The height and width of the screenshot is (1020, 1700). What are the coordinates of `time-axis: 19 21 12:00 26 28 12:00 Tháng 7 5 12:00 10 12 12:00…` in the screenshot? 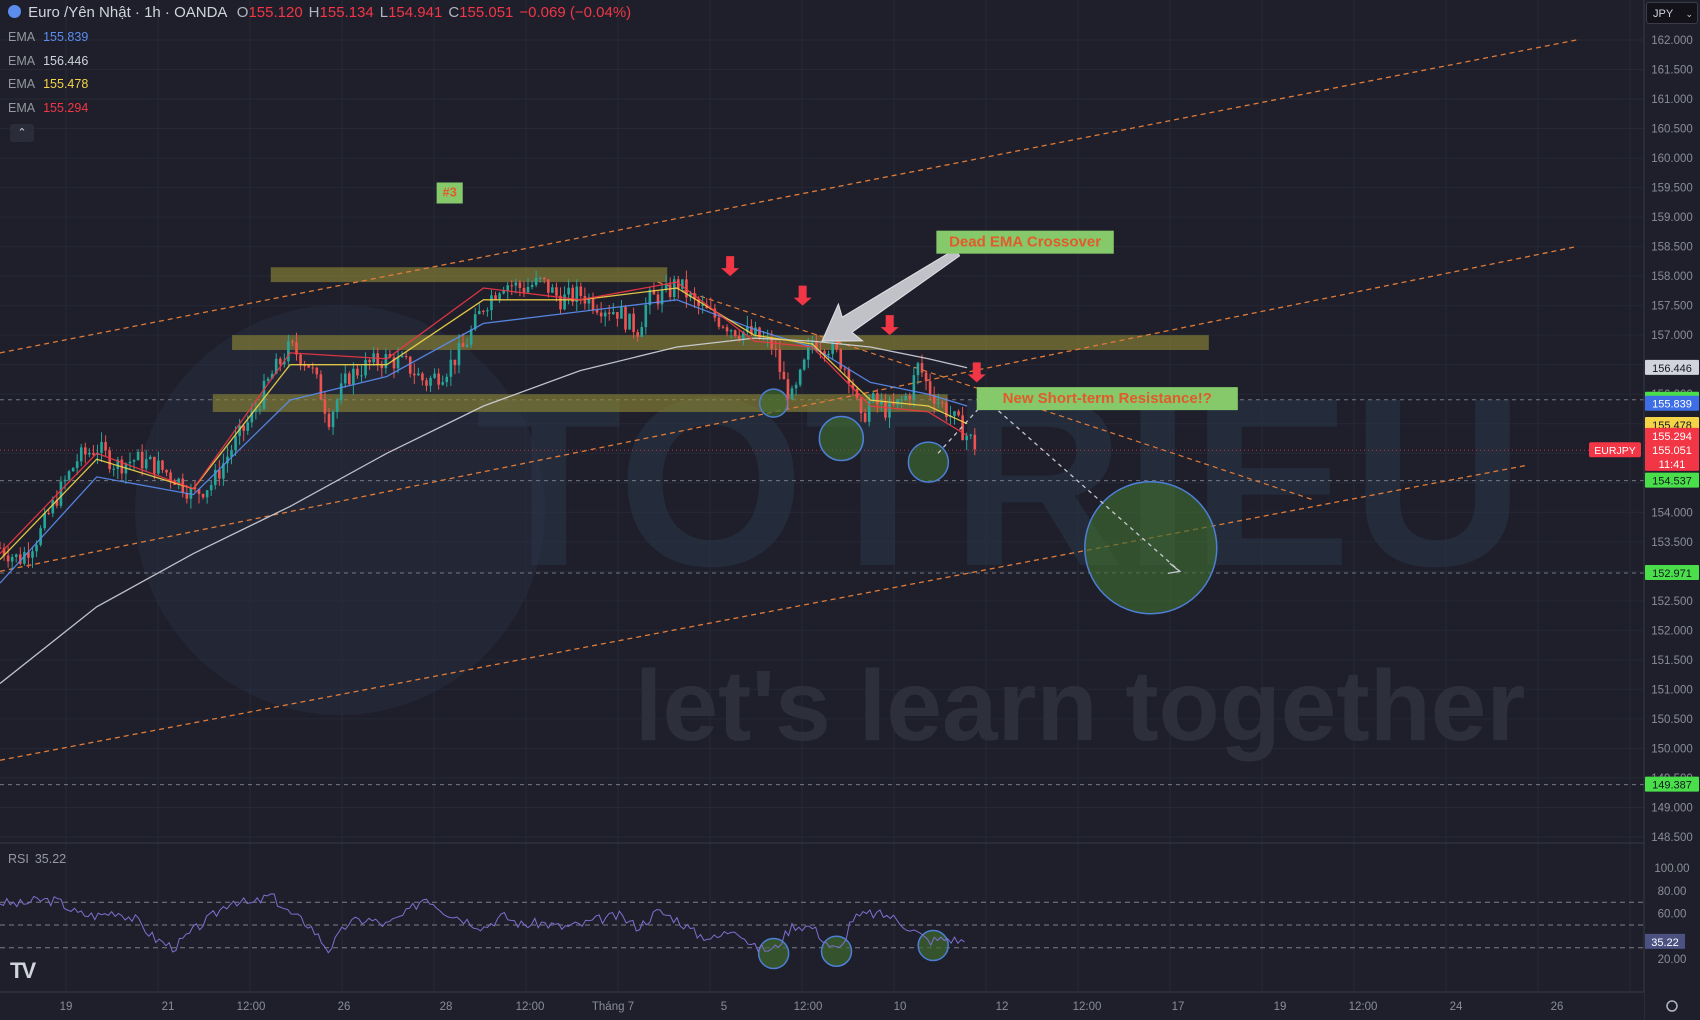 It's located at (822, 1005).